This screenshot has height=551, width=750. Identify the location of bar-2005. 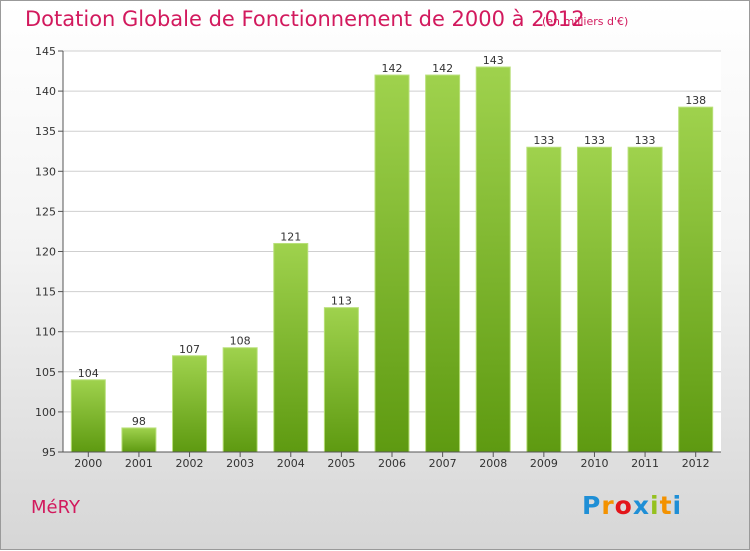
(341, 380).